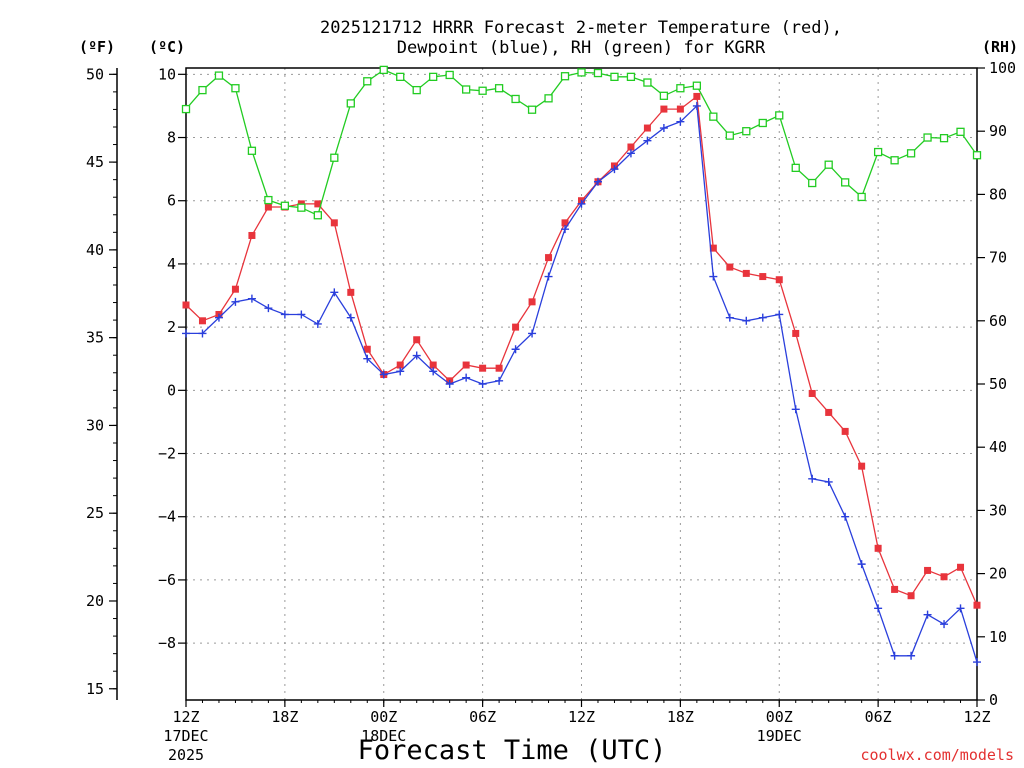  Describe the element at coordinates (1000, 47) in the screenshot. I see `rh-unit-label: (RH)` at that location.